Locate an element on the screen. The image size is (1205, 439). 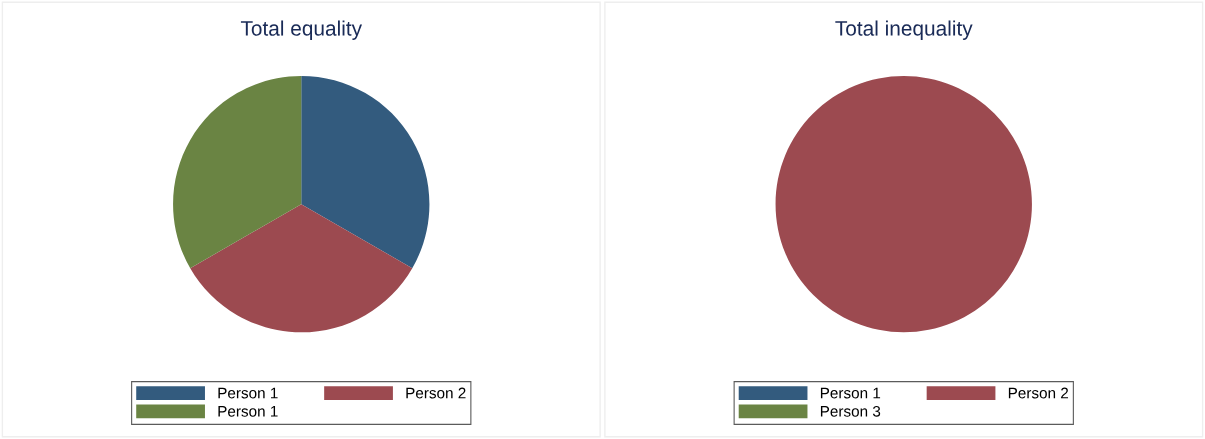
chart-title: Total equality is located at coordinates (301, 30).